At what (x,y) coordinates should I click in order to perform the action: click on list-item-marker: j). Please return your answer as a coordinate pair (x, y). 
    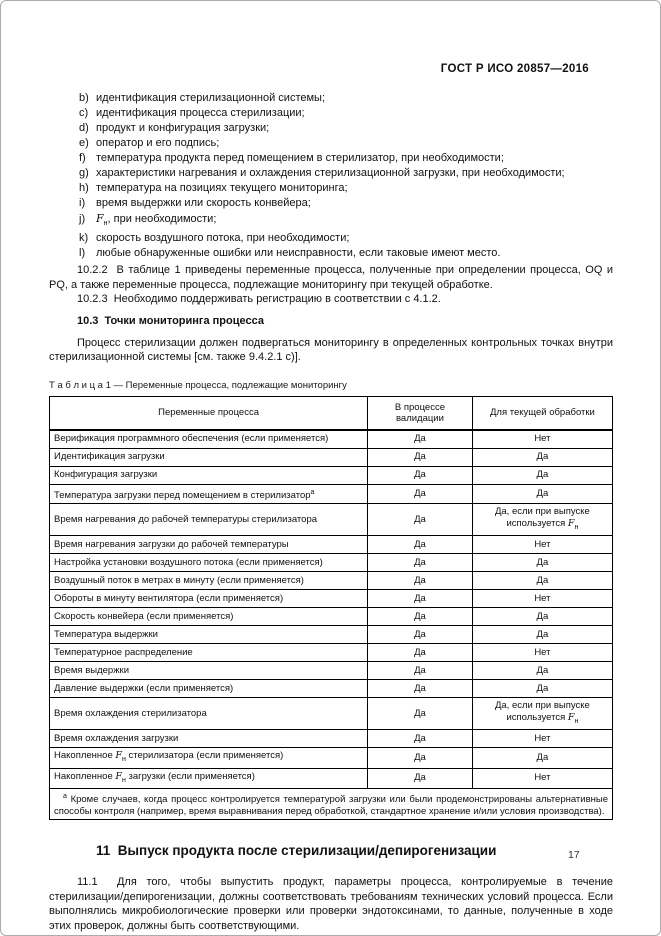
    Looking at the image, I should click on (82, 219).